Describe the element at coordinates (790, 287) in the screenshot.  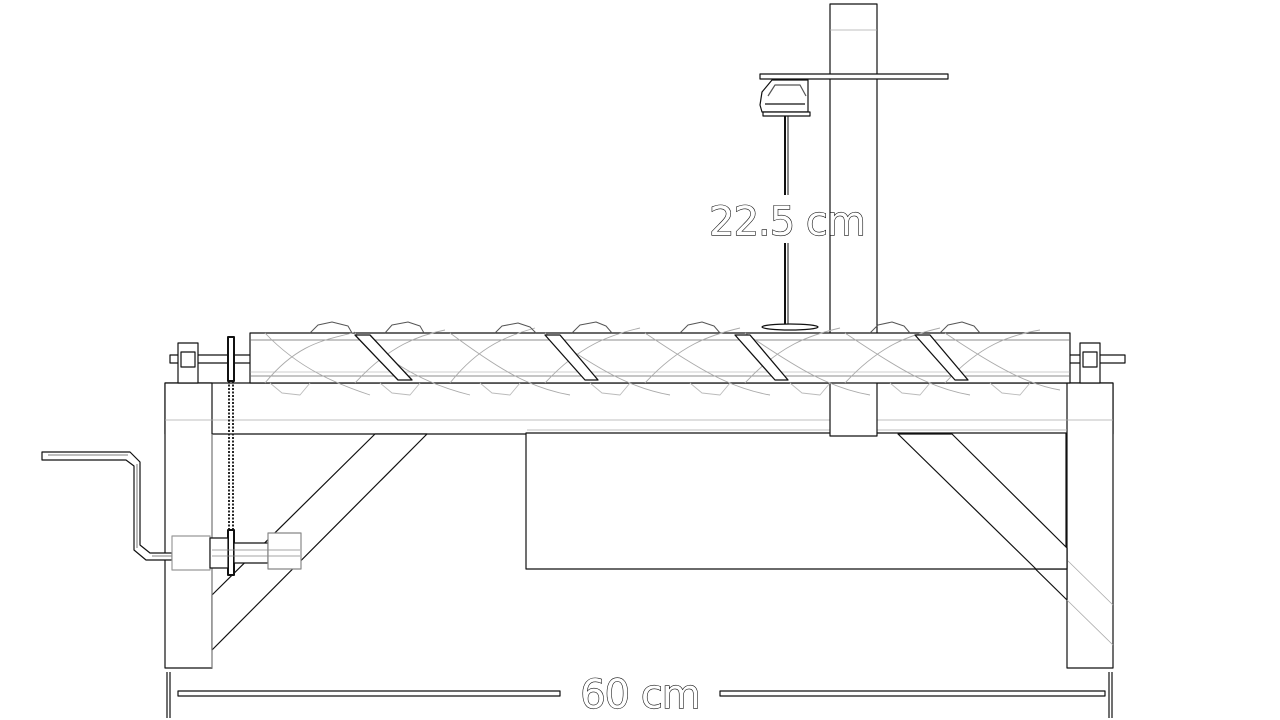
I see `height-dimension-lines` at that location.